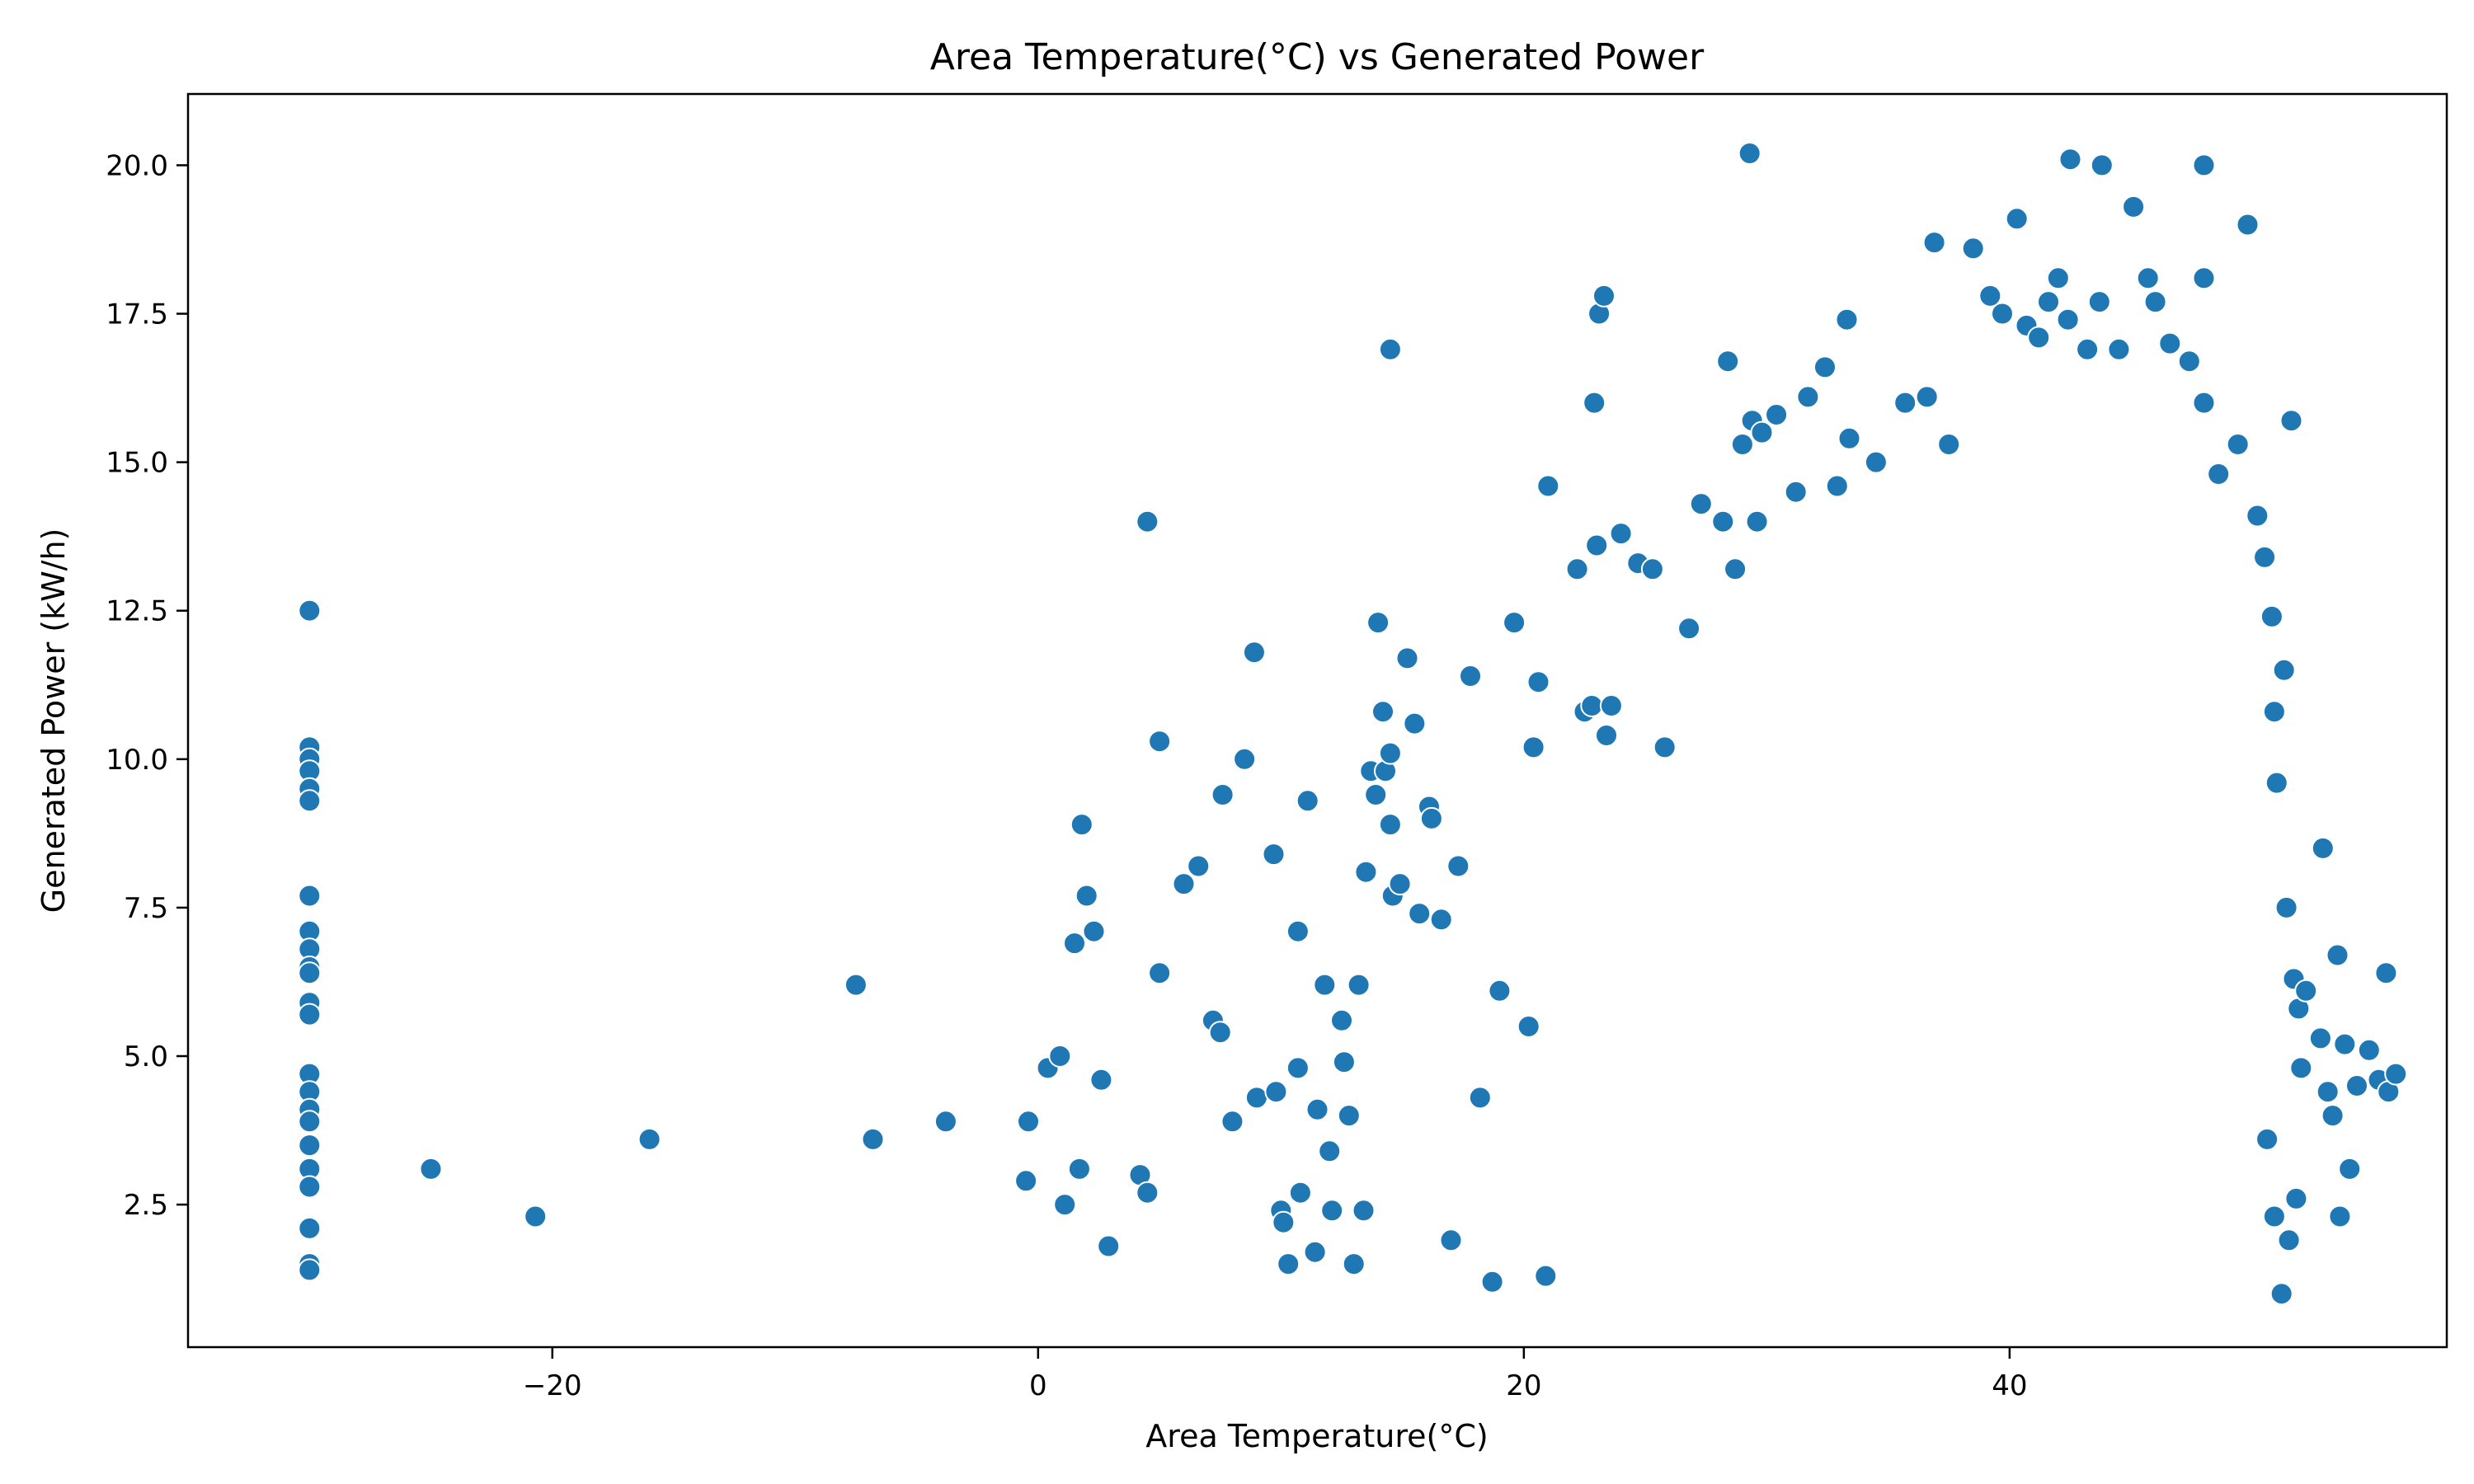 Image resolution: width=2474 pixels, height=1484 pixels. What do you see at coordinates (137, 314) in the screenshot?
I see `y-tick-label: 17.5` at bounding box center [137, 314].